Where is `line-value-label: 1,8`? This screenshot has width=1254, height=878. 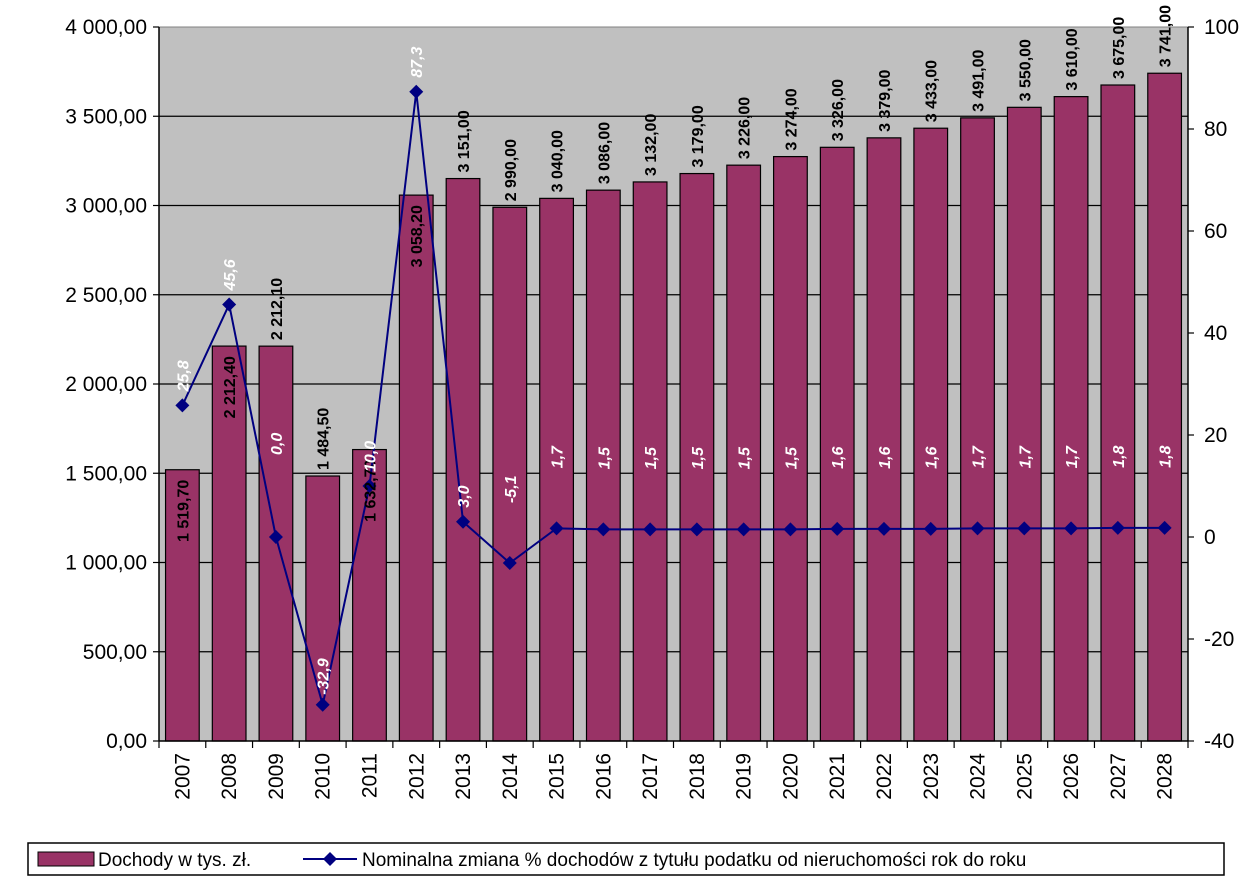
line-value-label: 1,8 is located at coordinates (1119, 456).